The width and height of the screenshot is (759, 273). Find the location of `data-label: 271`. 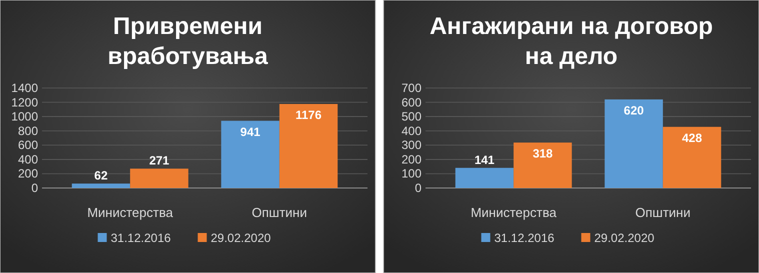

data-label: 271 is located at coordinates (159, 161).